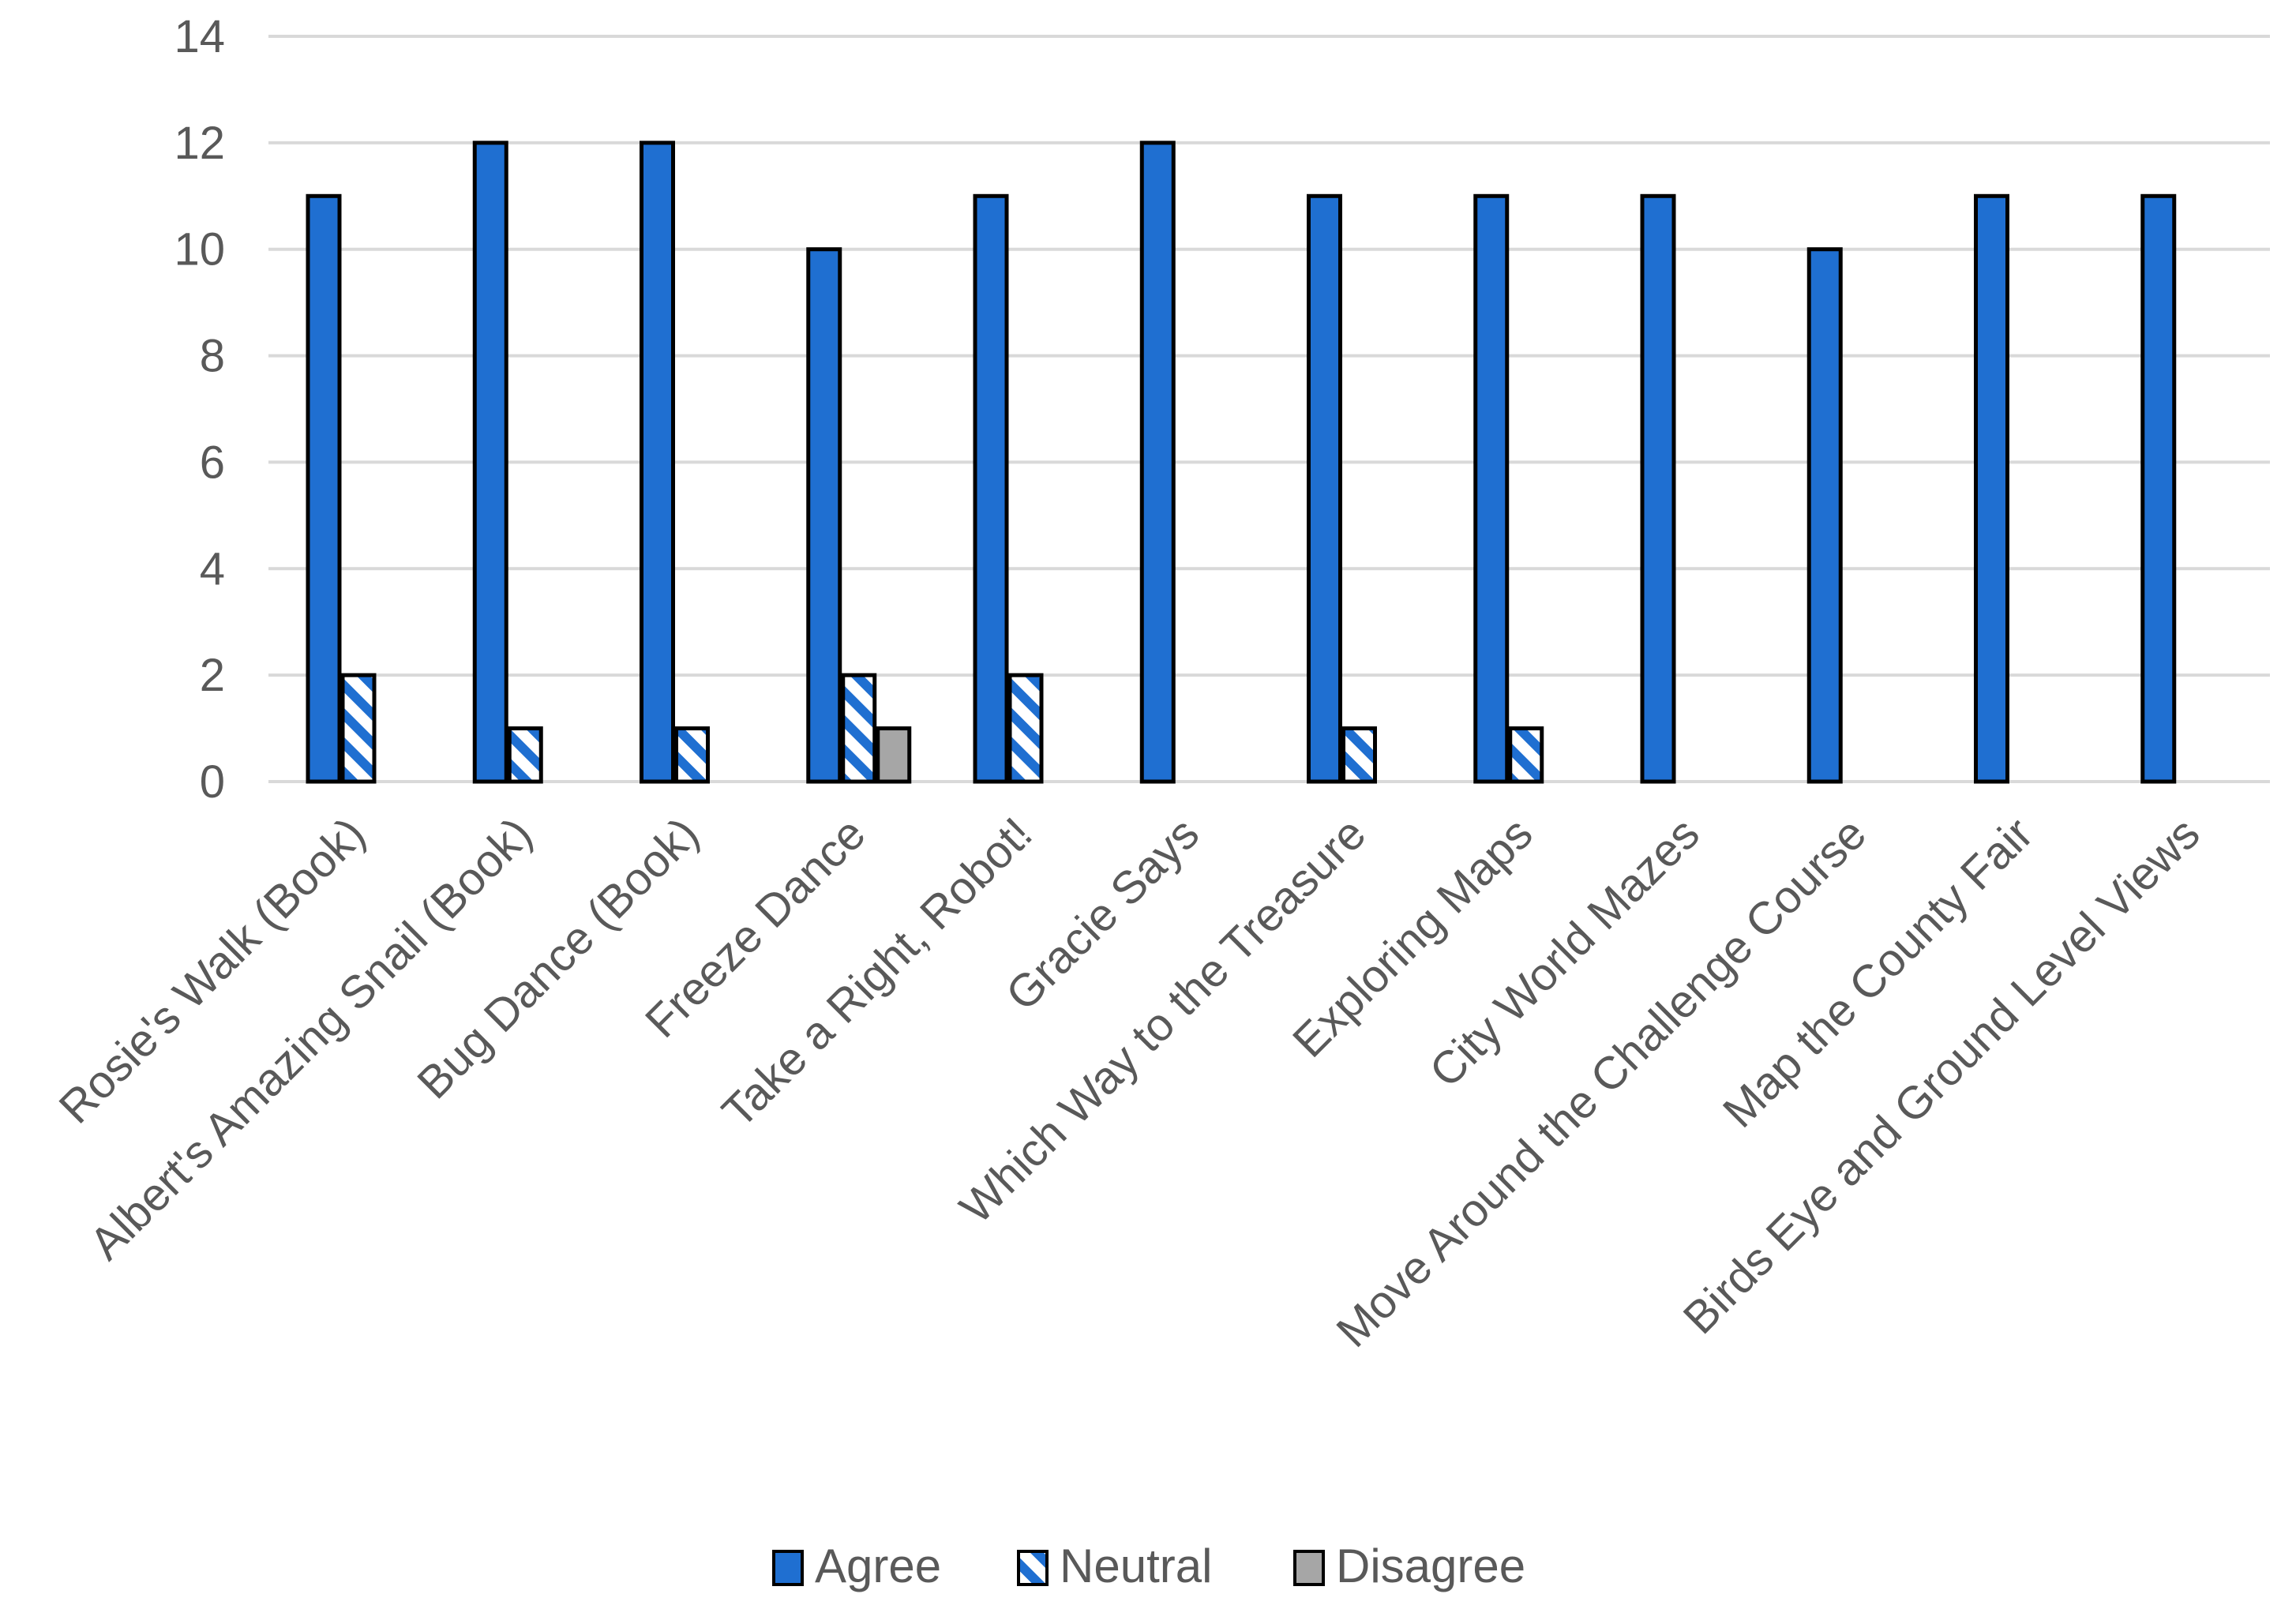 The image size is (2281, 1624). What do you see at coordinates (213, 462) in the screenshot?
I see `y-tick-label: 6` at bounding box center [213, 462].